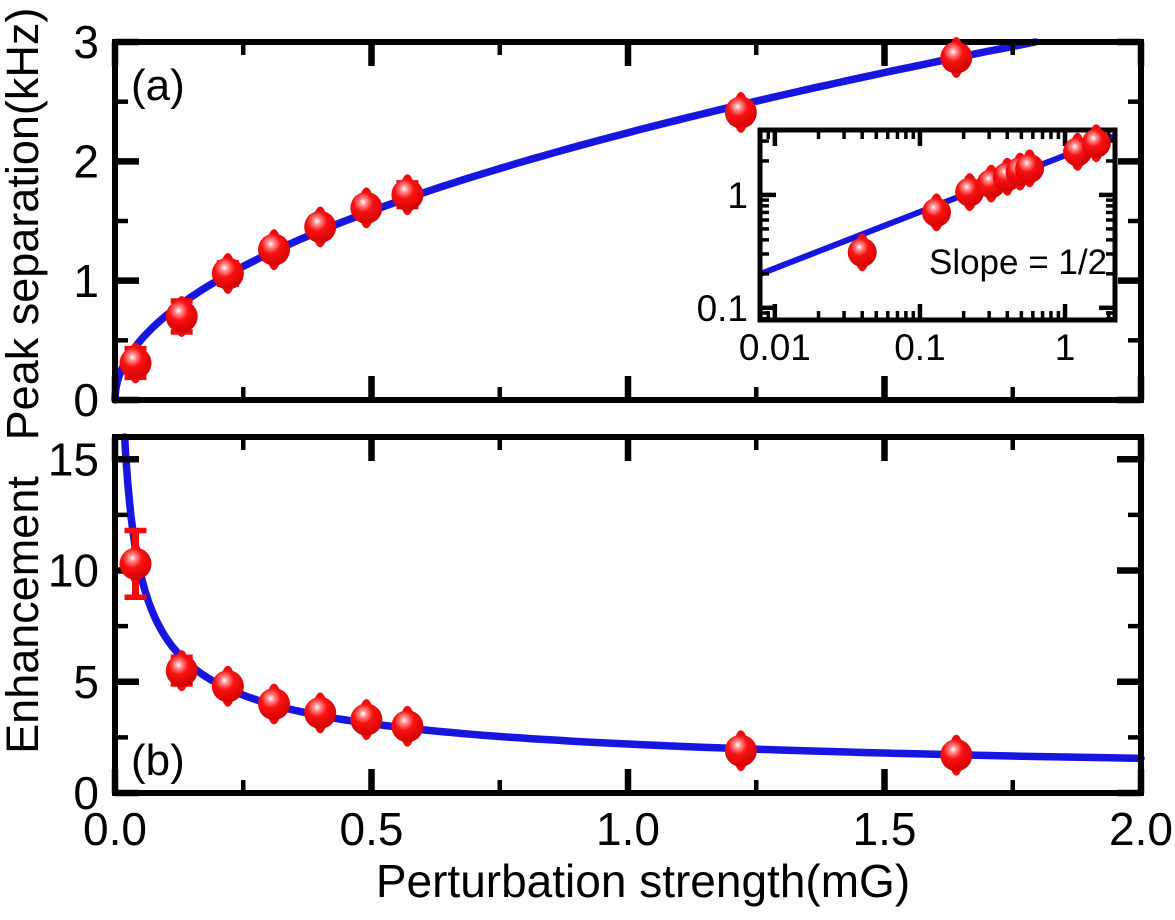  I want to click on inset-x-tick-label: 0.01, so click(775, 347).